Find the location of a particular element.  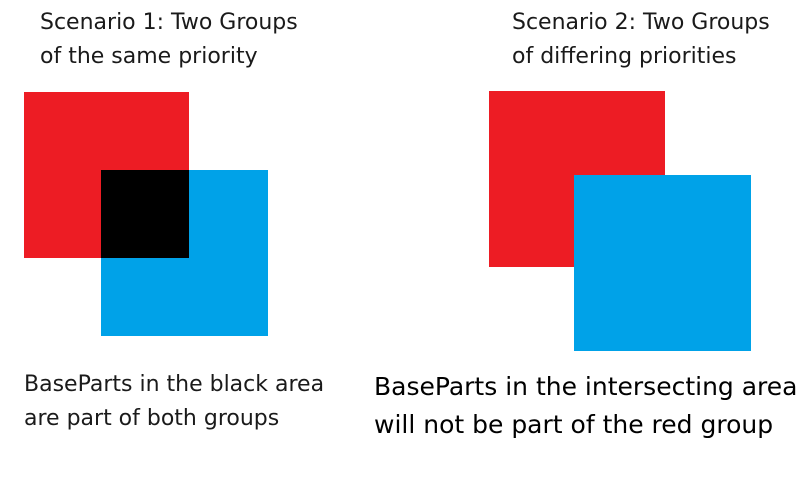

scenario-1-title-line-1: Scenario 1: Two Groups is located at coordinates (169, 22).